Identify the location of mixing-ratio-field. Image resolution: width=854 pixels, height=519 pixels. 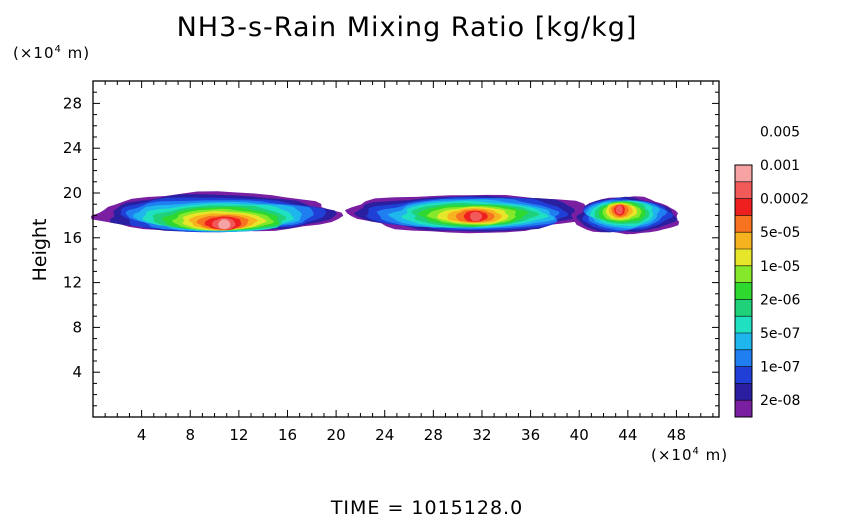
(385, 213).